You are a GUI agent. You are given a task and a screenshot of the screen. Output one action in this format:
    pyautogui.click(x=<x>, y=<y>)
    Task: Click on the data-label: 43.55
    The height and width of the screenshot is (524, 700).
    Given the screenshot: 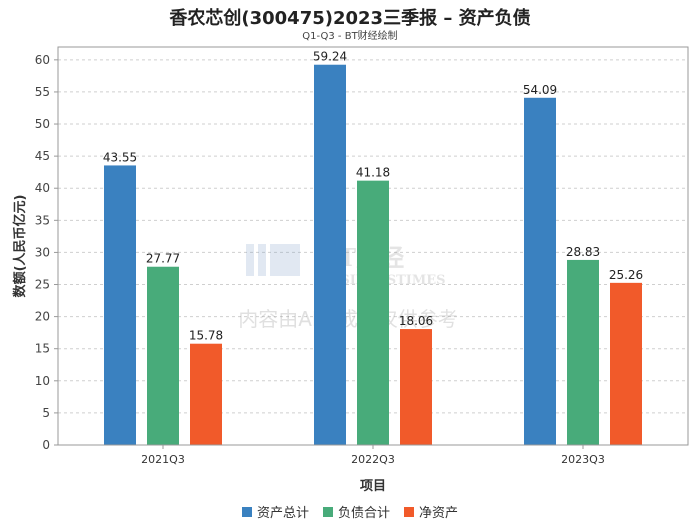 What is the action you would take?
    pyautogui.click(x=120, y=157)
    